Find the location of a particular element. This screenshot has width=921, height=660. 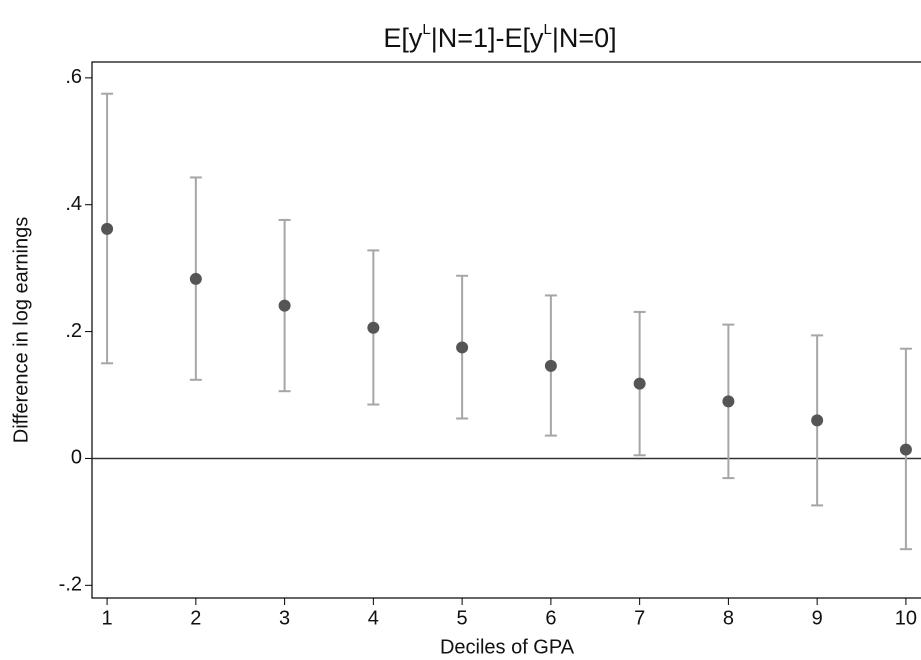

x-tick-label: 9 is located at coordinates (817, 618).